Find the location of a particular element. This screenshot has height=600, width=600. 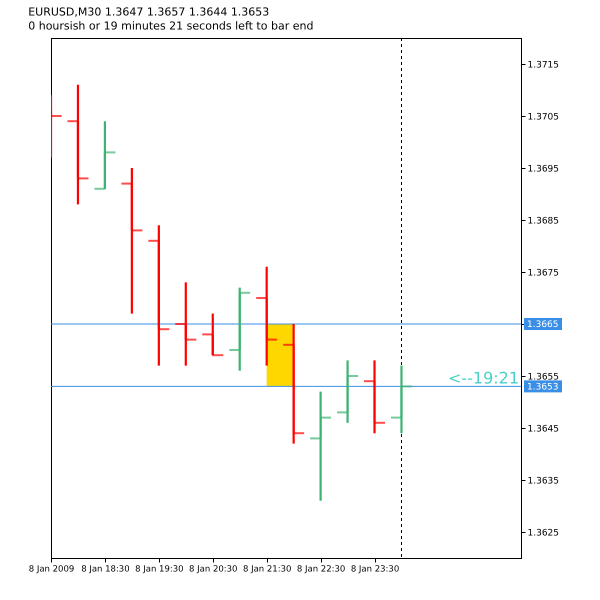

ref-line-label: 1.3653 is located at coordinates (542, 387).